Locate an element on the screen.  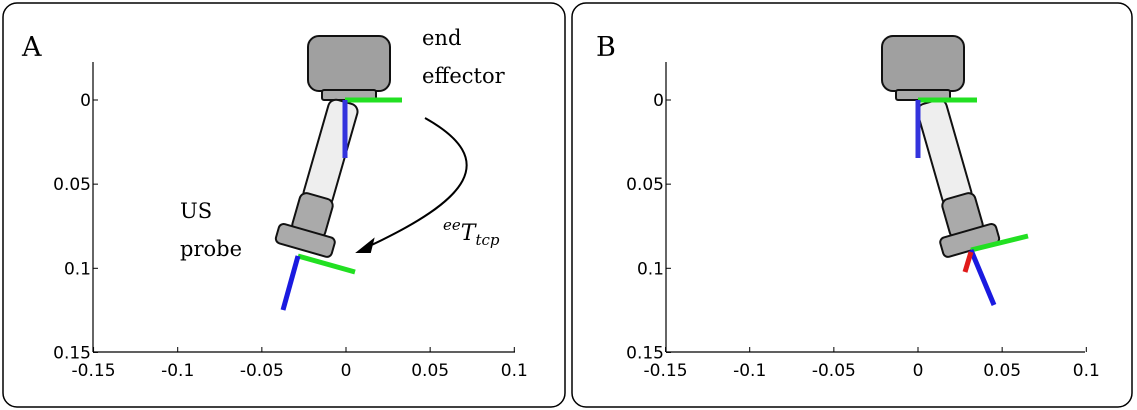
panel-label: B is located at coordinates (606, 47).